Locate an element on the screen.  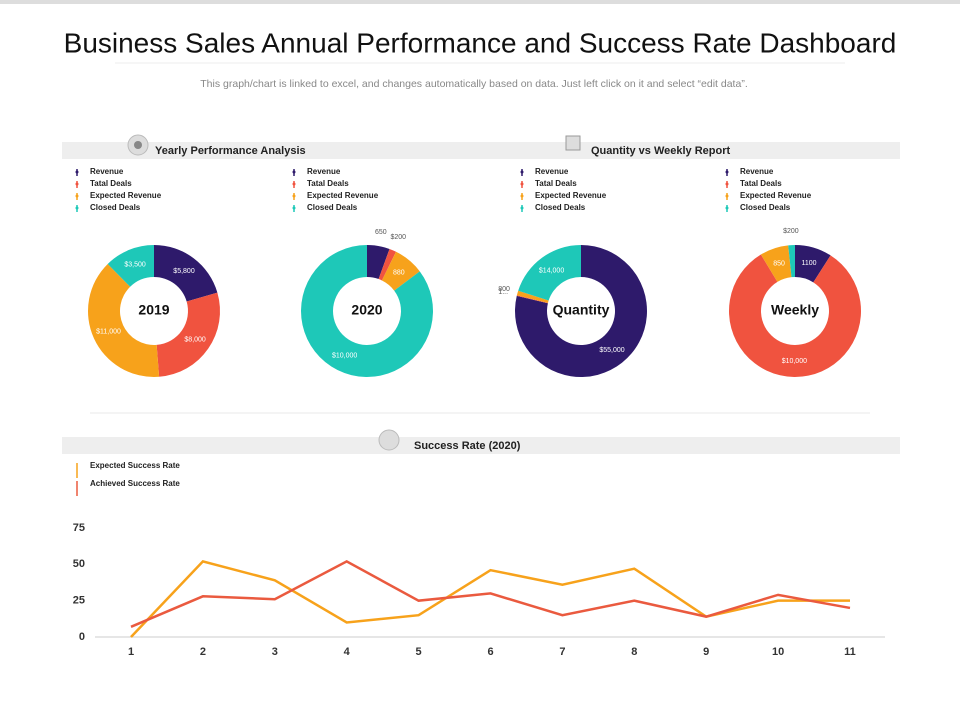
center-label: Weekly is located at coordinates (795, 310).